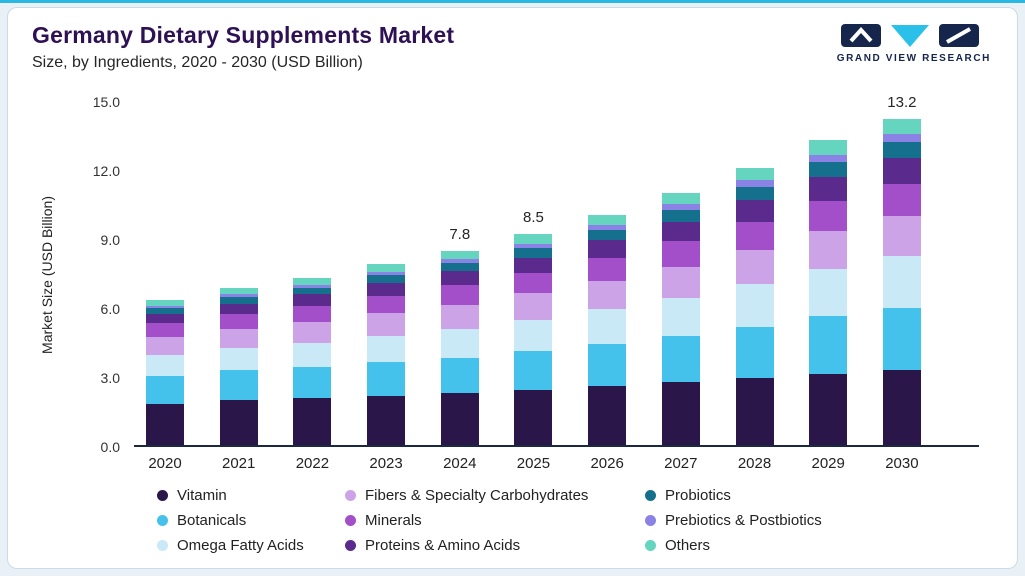 This screenshot has width=1025, height=576. What do you see at coordinates (754, 463) in the screenshot?
I see `x-tick-label-2028: 2028` at bounding box center [754, 463].